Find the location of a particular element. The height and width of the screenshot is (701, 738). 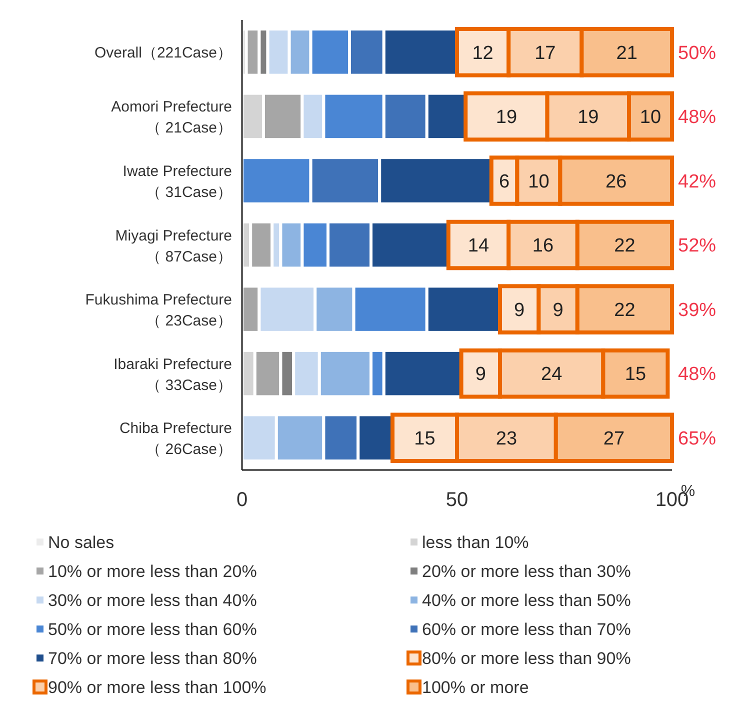

data-label: 16 is located at coordinates (543, 246).